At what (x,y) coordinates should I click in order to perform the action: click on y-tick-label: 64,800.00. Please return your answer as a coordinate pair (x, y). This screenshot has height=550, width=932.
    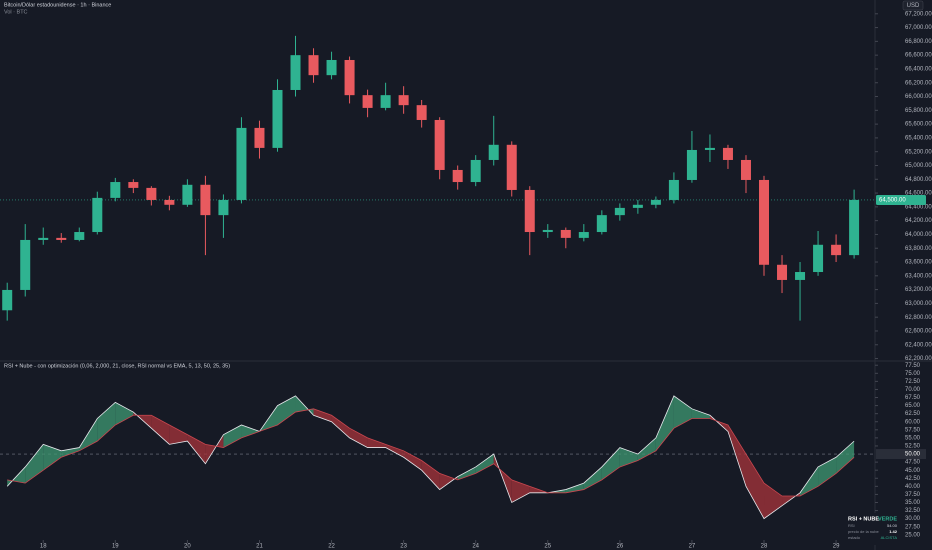
    Looking at the image, I should click on (918, 180).